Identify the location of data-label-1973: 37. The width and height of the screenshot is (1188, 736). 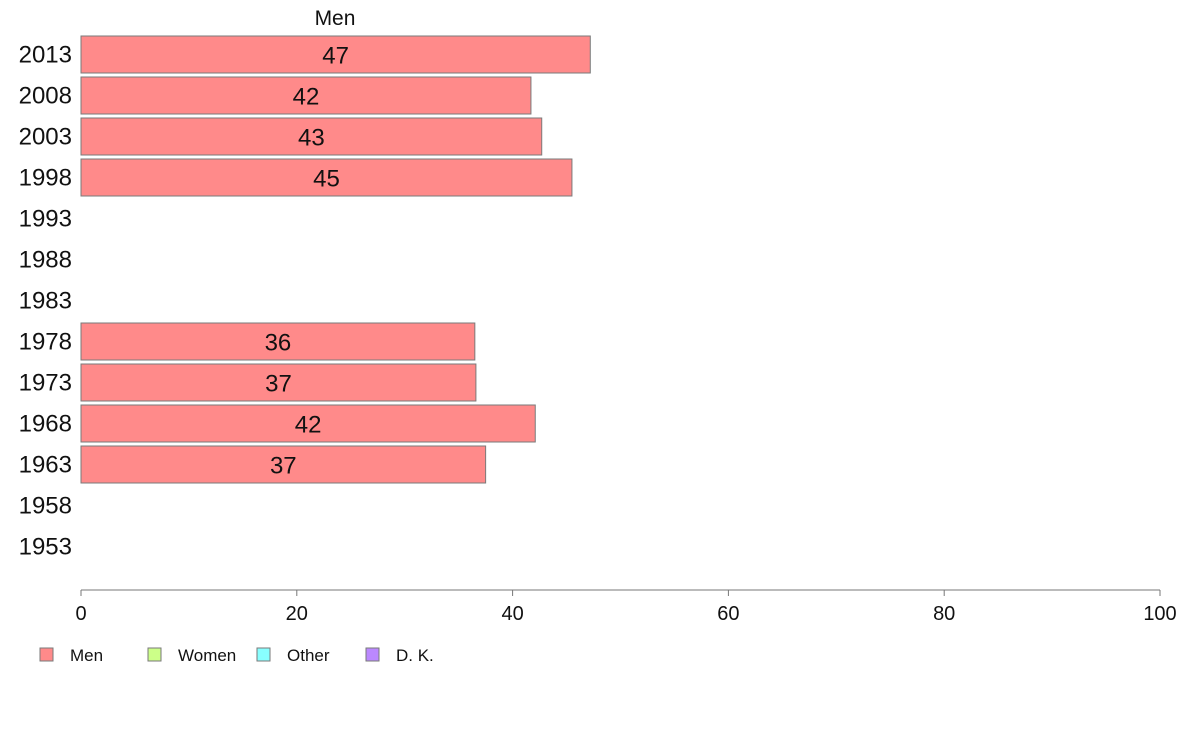
(278, 384).